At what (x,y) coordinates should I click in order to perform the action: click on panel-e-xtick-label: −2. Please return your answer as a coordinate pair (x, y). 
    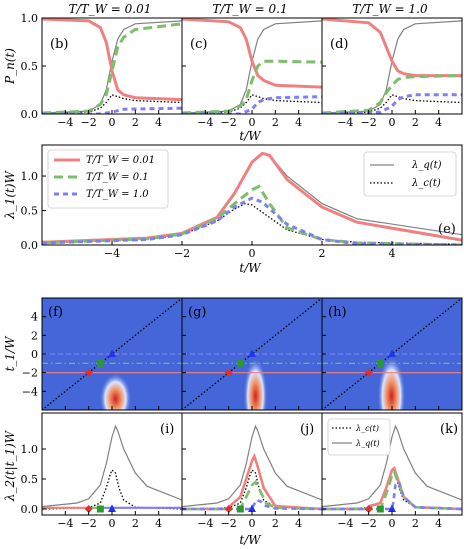
    Looking at the image, I should click on (182, 253).